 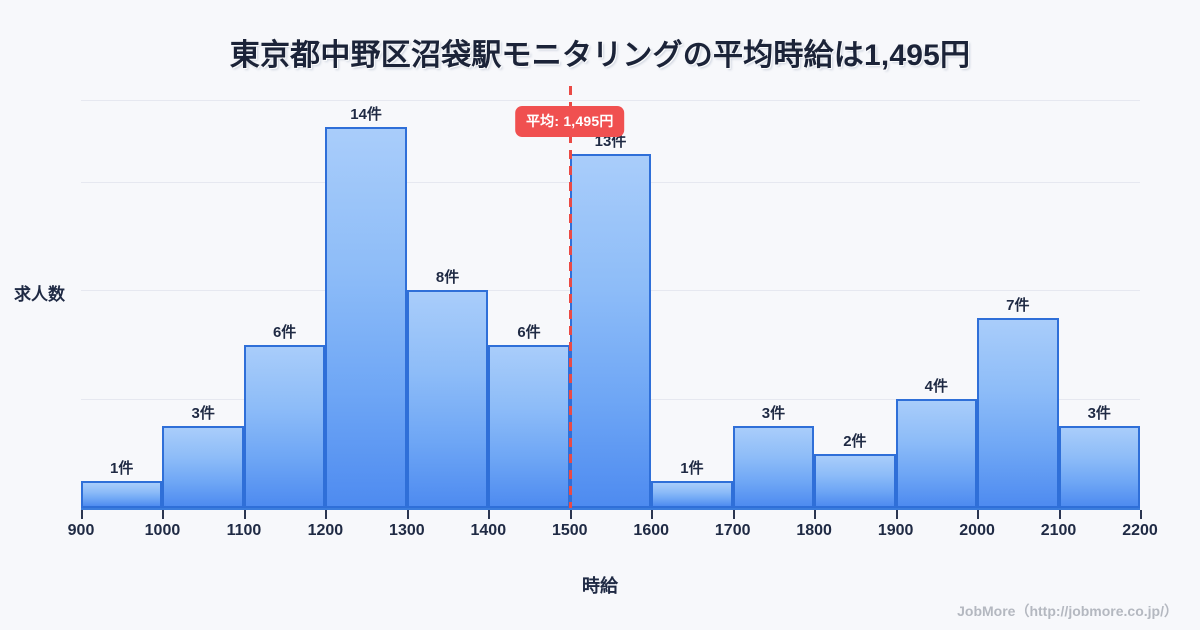 What do you see at coordinates (610, 509) in the screenshot?
I see `x-axis-line` at bounding box center [610, 509].